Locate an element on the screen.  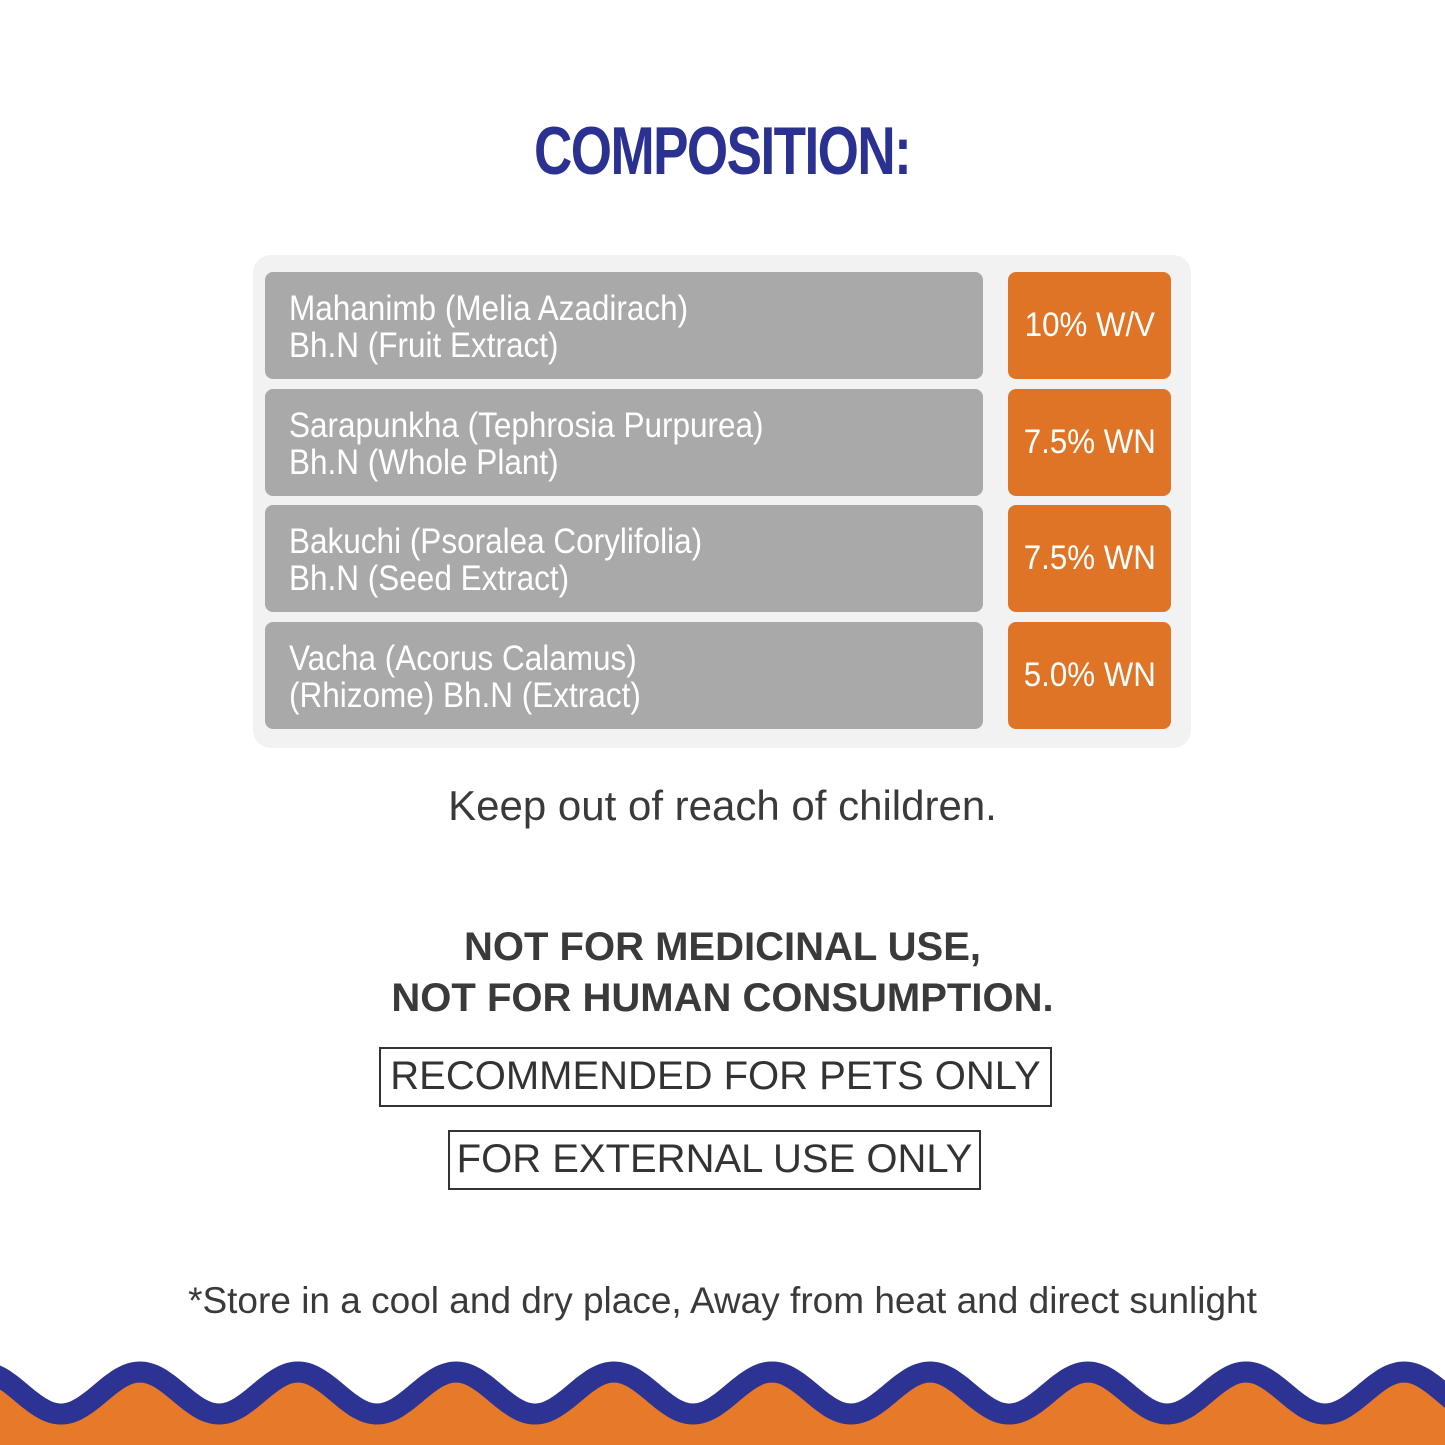
external-use-box: FOR EXTERNAL USE ONLY is located at coordinates (714, 1160).